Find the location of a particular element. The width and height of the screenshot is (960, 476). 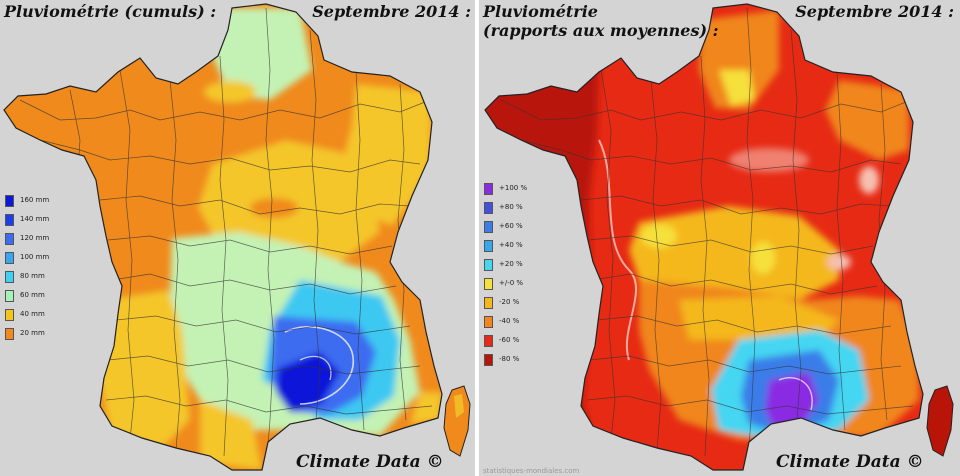

right-title-line2: (rapports aux moyennes) : is located at coordinates (601, 30).